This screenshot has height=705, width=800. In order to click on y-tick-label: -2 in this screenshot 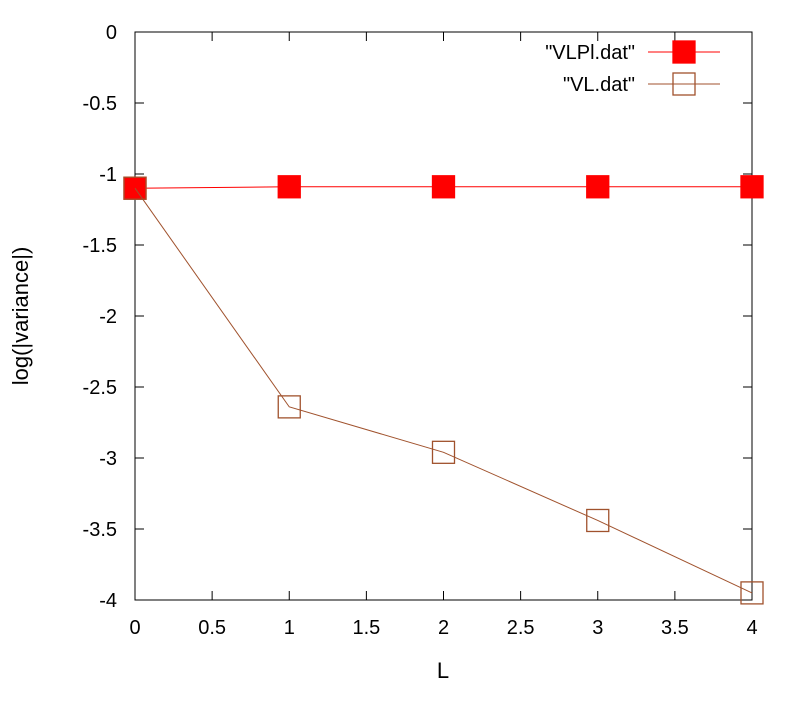, I will do `click(108, 317)`.